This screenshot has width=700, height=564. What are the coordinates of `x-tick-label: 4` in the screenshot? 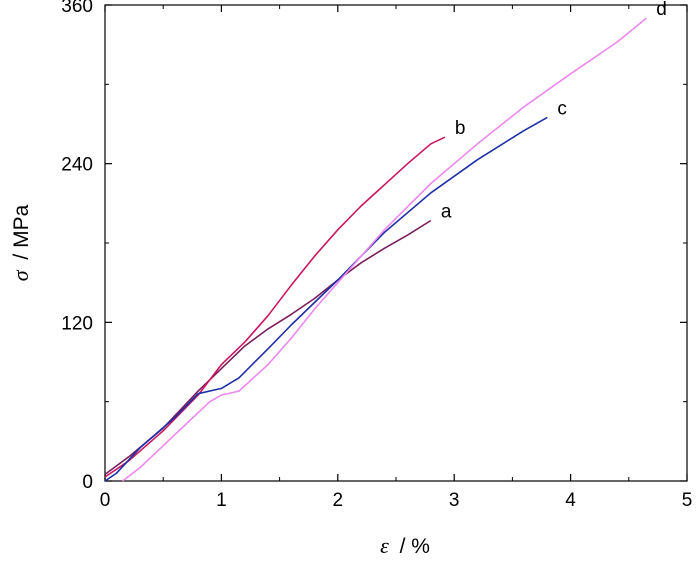 It's located at (570, 500).